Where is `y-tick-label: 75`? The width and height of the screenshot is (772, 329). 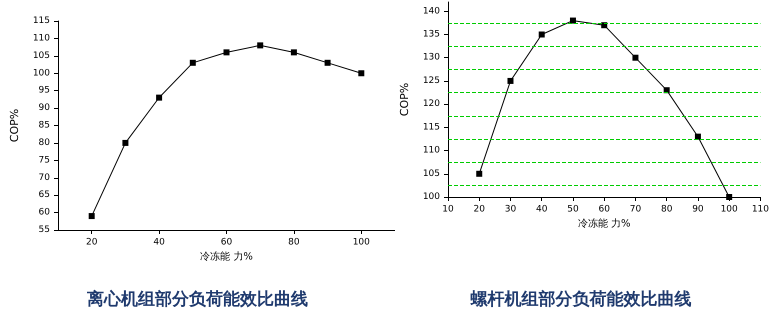 y-tick-label: 75 is located at coordinates (44, 160).